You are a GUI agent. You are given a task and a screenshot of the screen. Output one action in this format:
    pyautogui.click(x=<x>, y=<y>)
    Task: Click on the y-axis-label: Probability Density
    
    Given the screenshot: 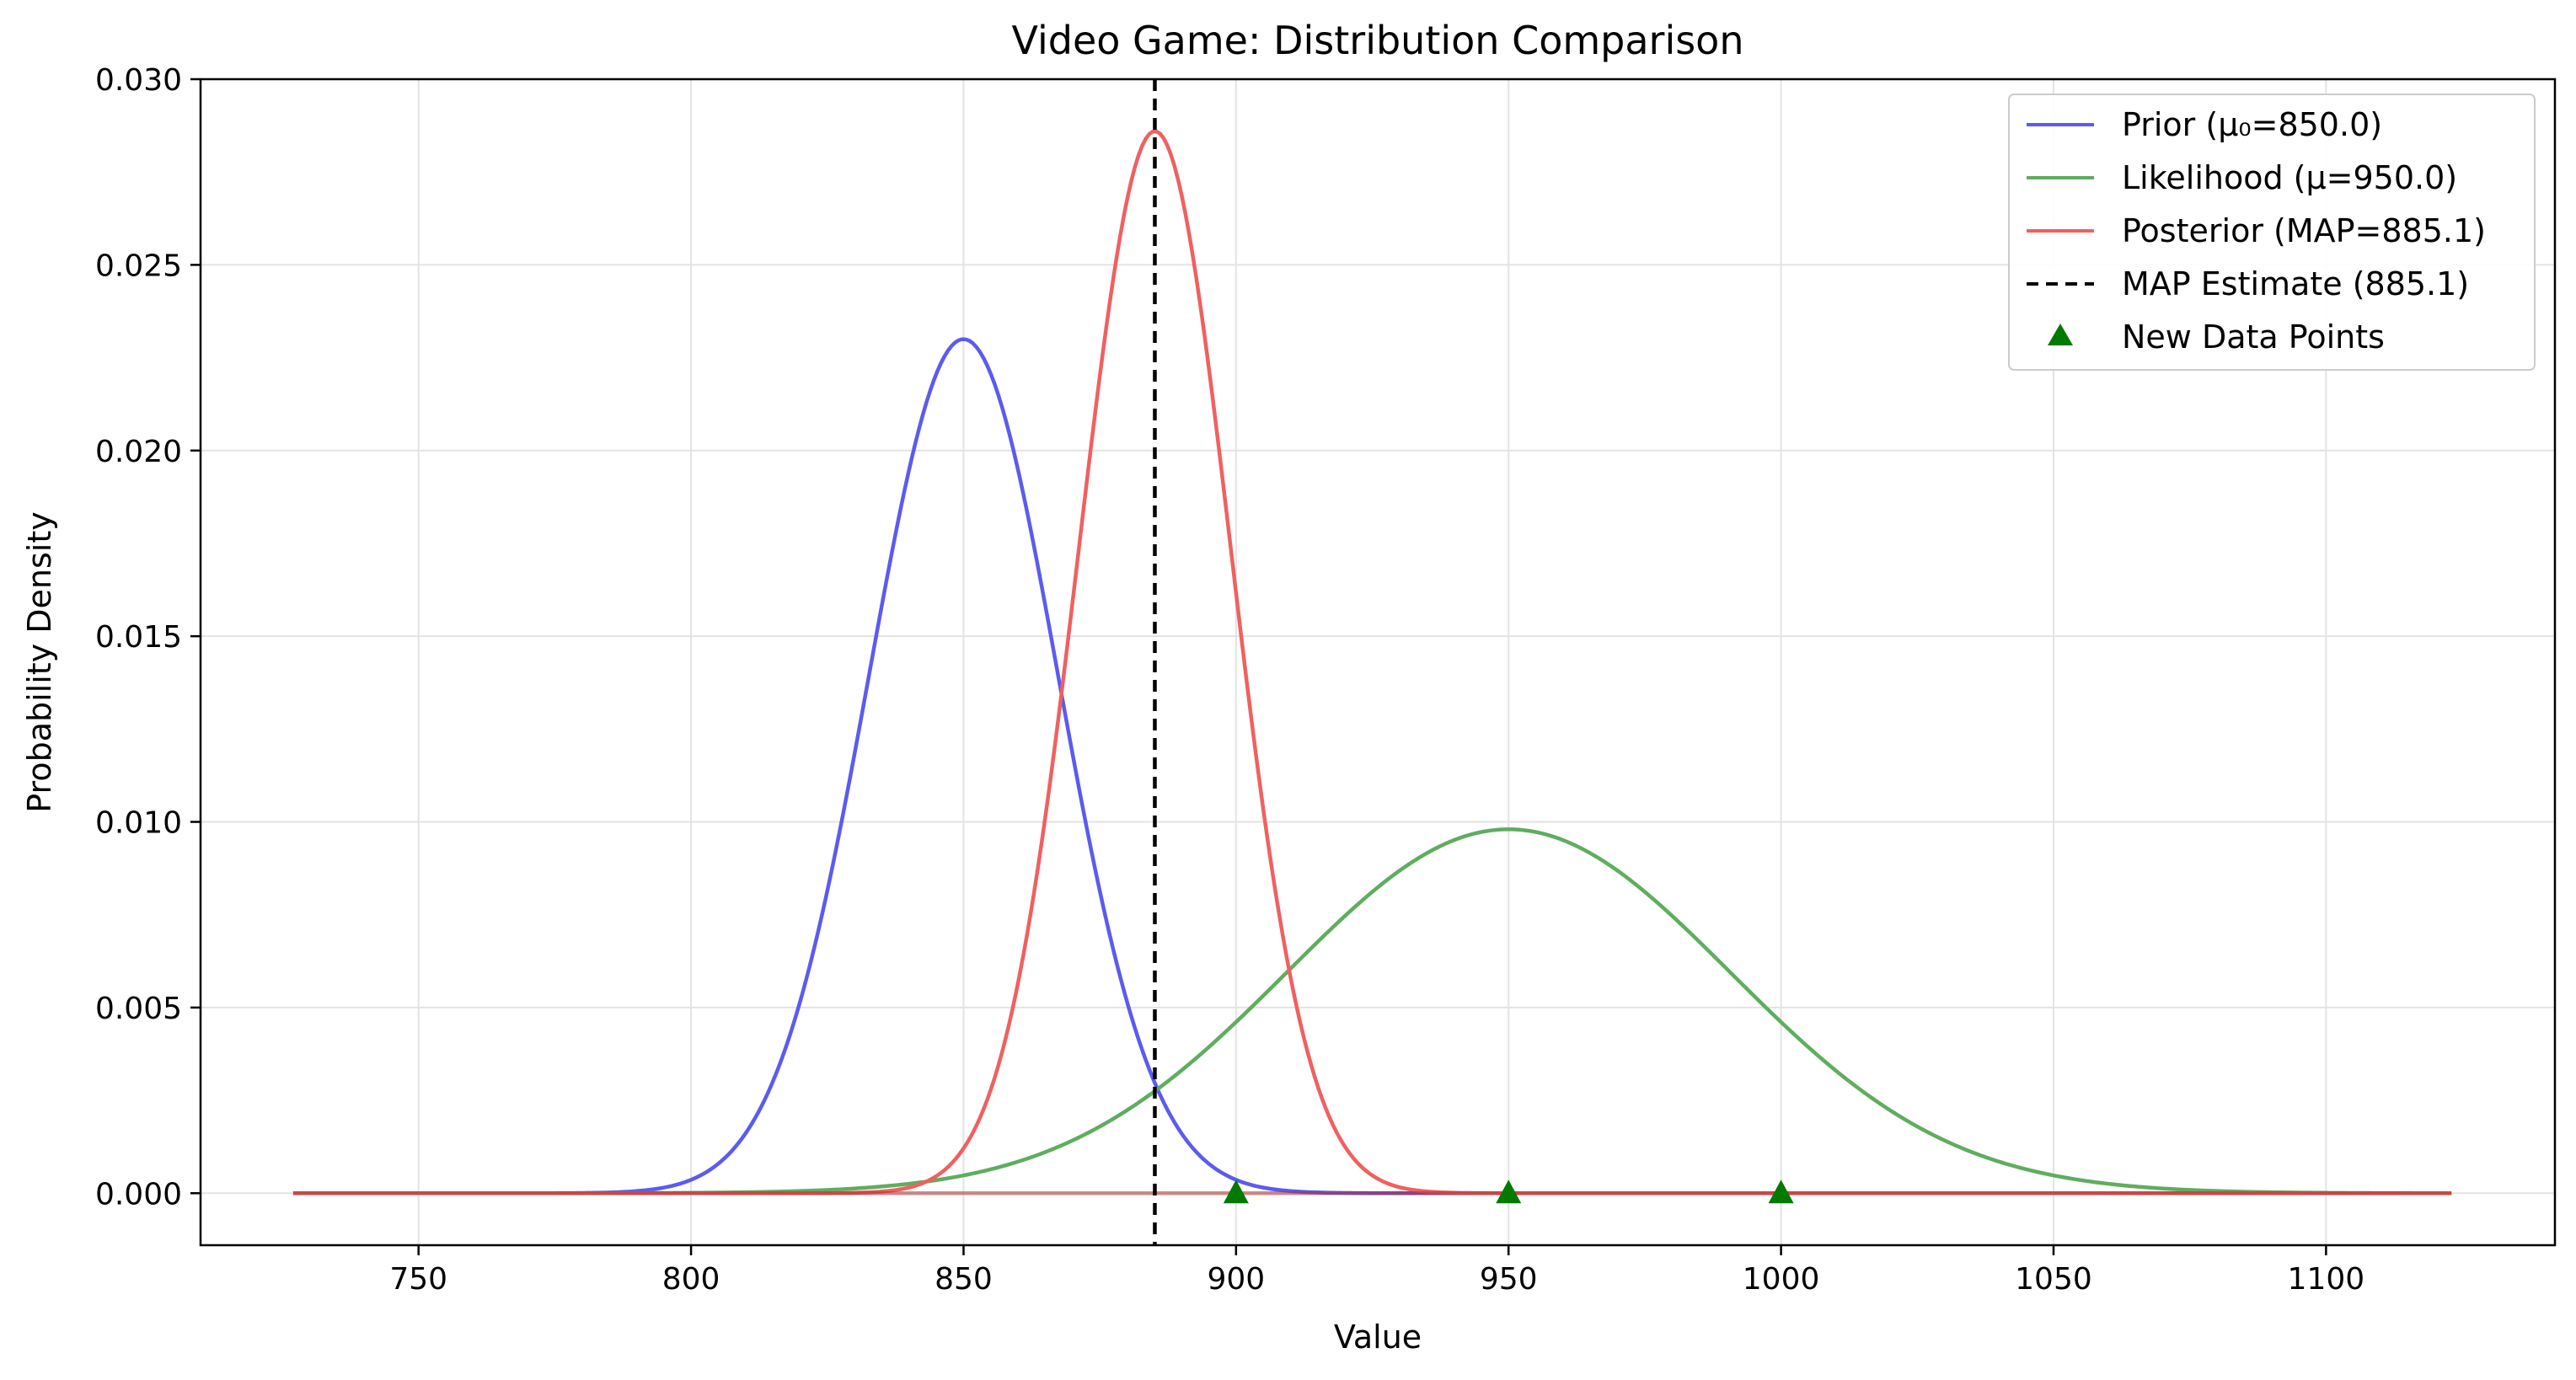 What is the action you would take?
    pyautogui.click(x=40, y=661)
    